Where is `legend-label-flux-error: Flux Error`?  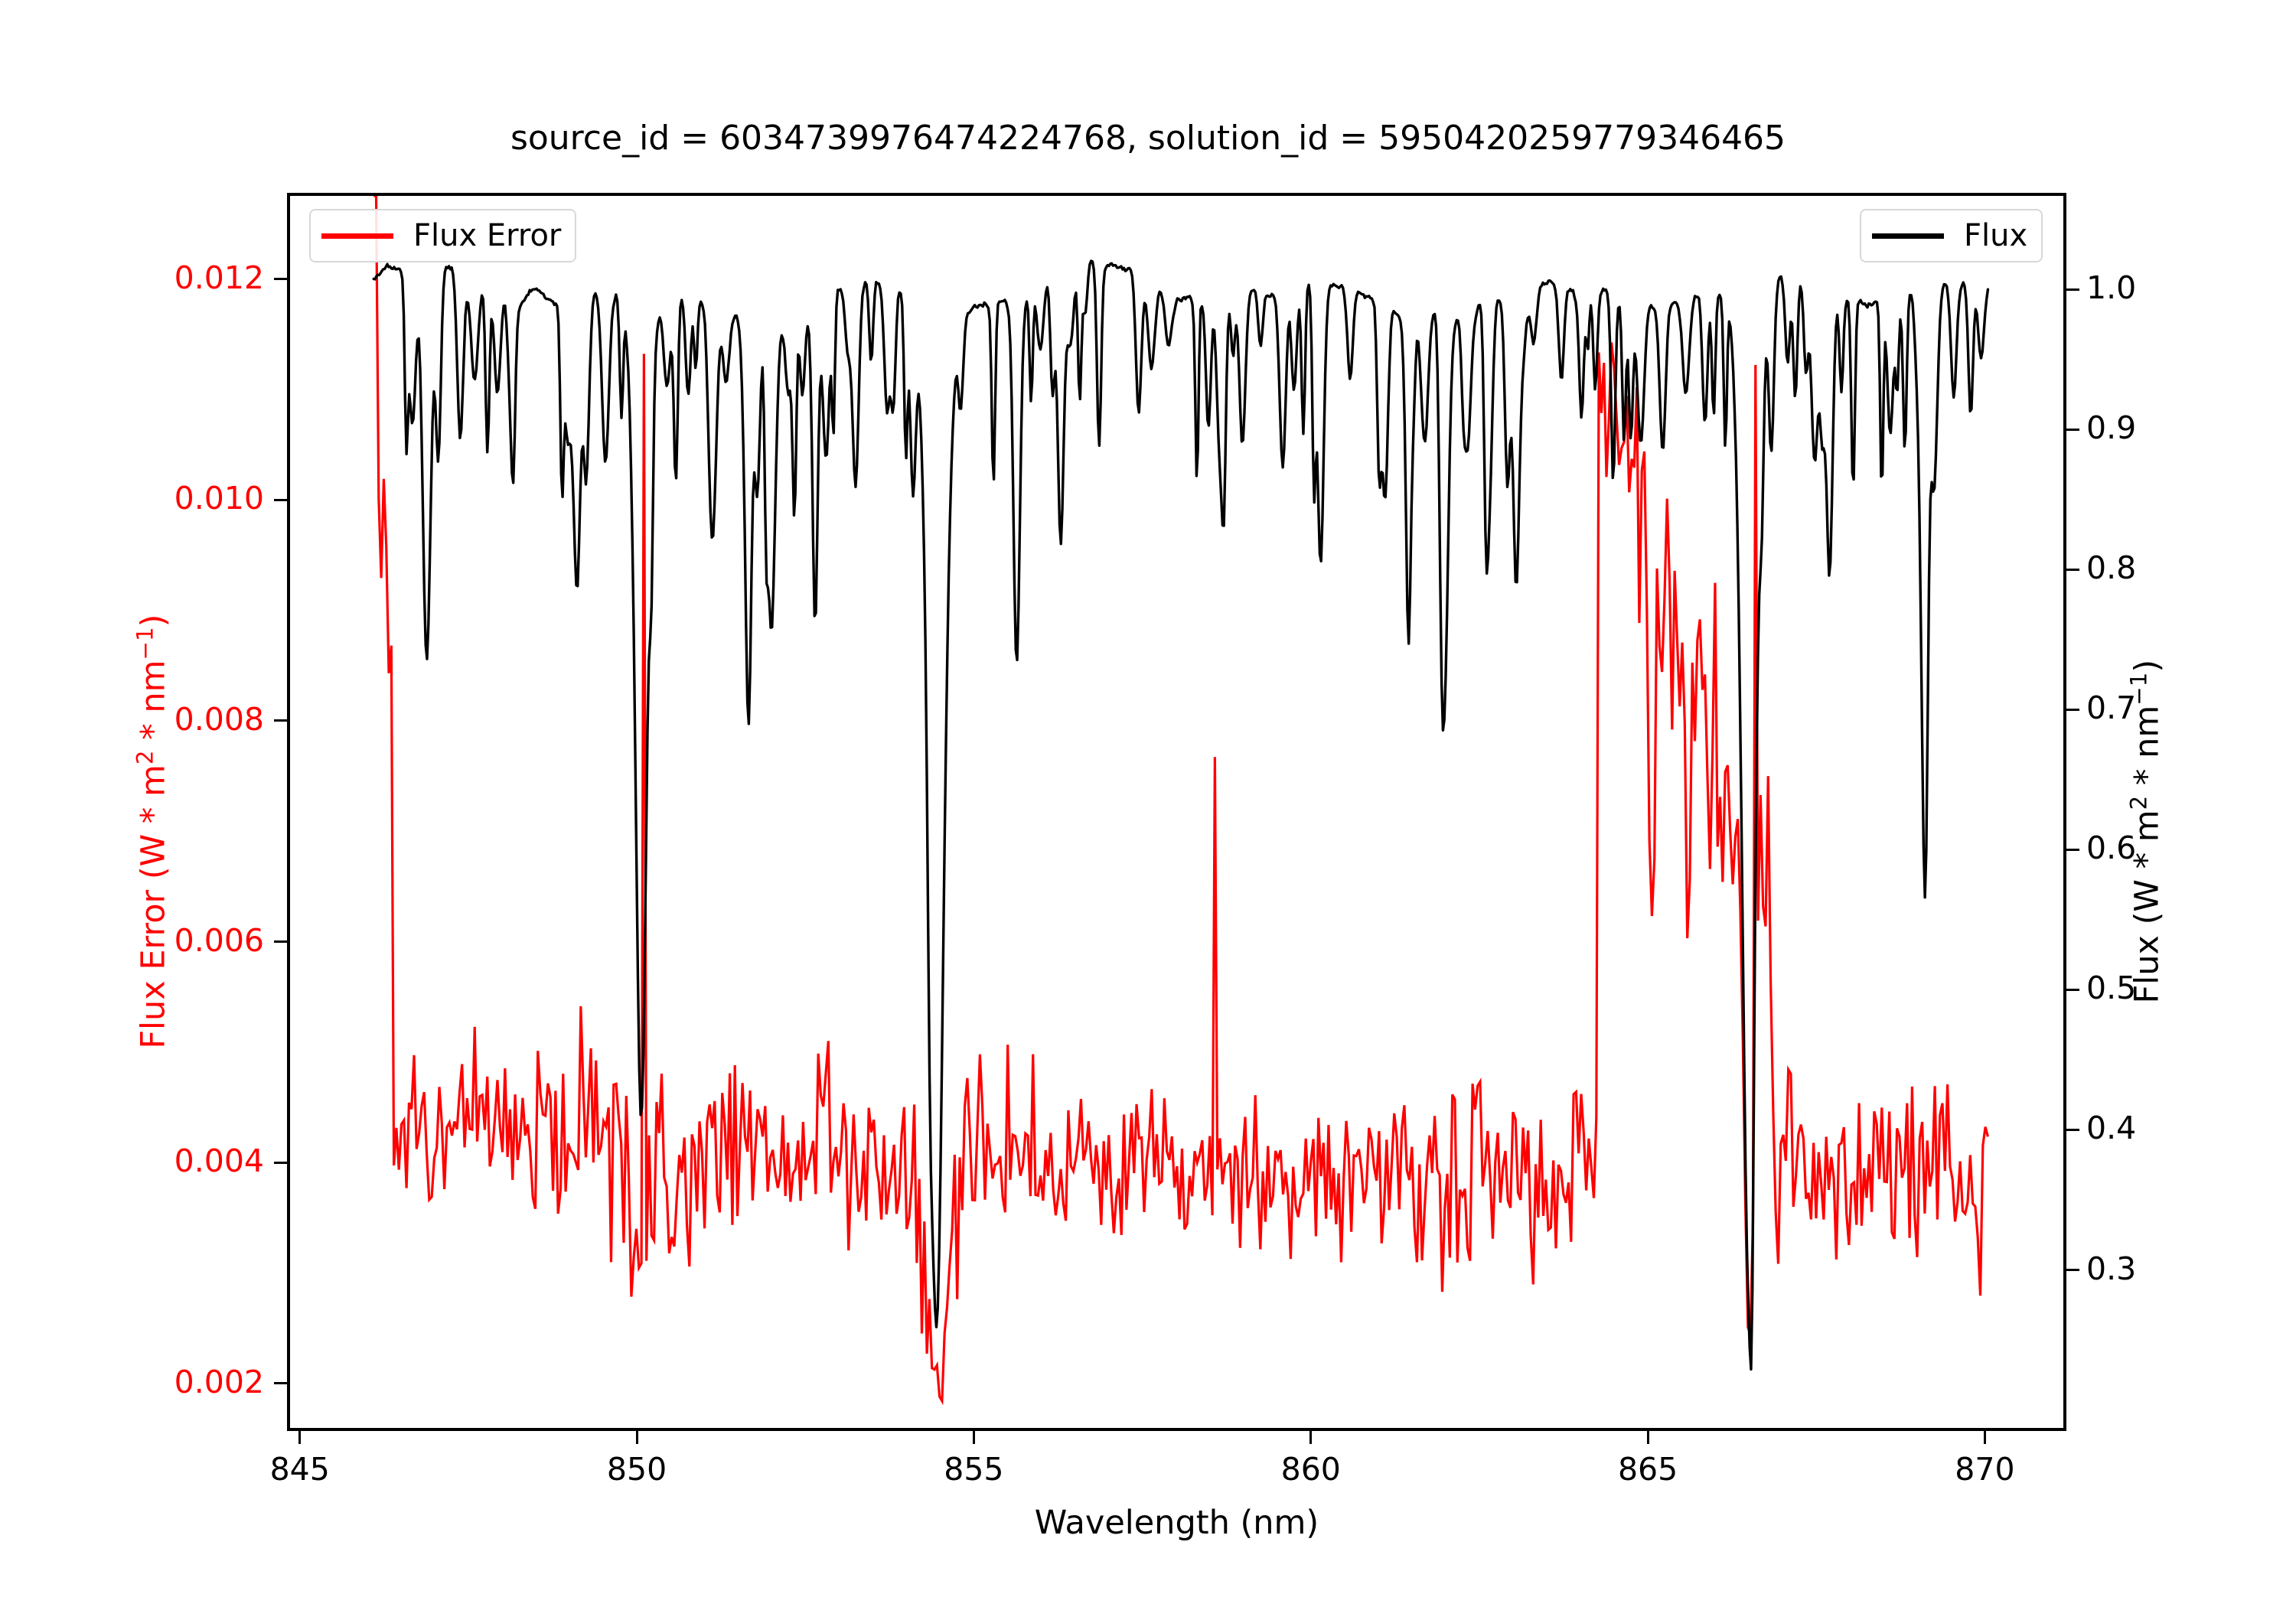 legend-label-flux-error: Flux Error is located at coordinates (487, 235).